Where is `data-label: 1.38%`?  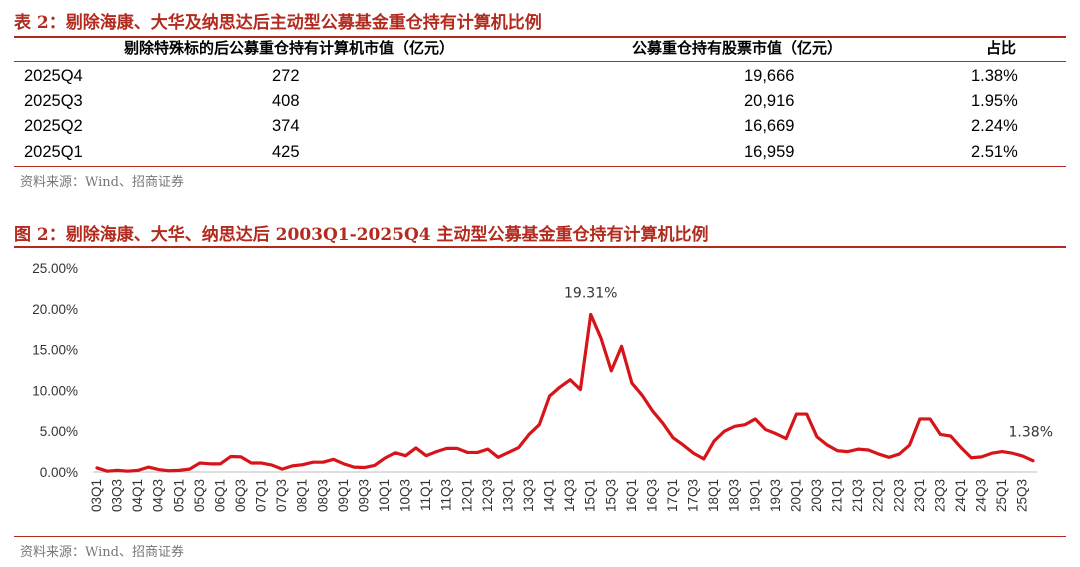 data-label: 1.38% is located at coordinates (1031, 433).